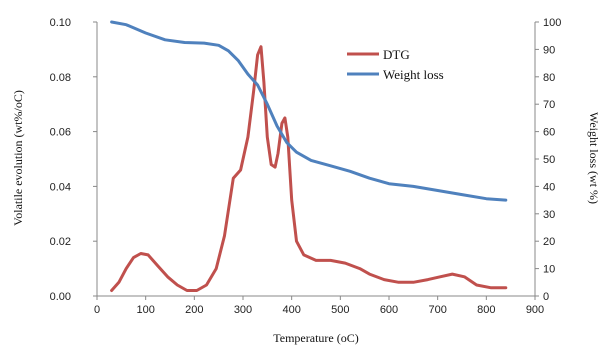 This screenshot has width=598, height=346. Describe the element at coordinates (60, 78) in the screenshot. I see `left-y-tick-label: 0.08` at that location.